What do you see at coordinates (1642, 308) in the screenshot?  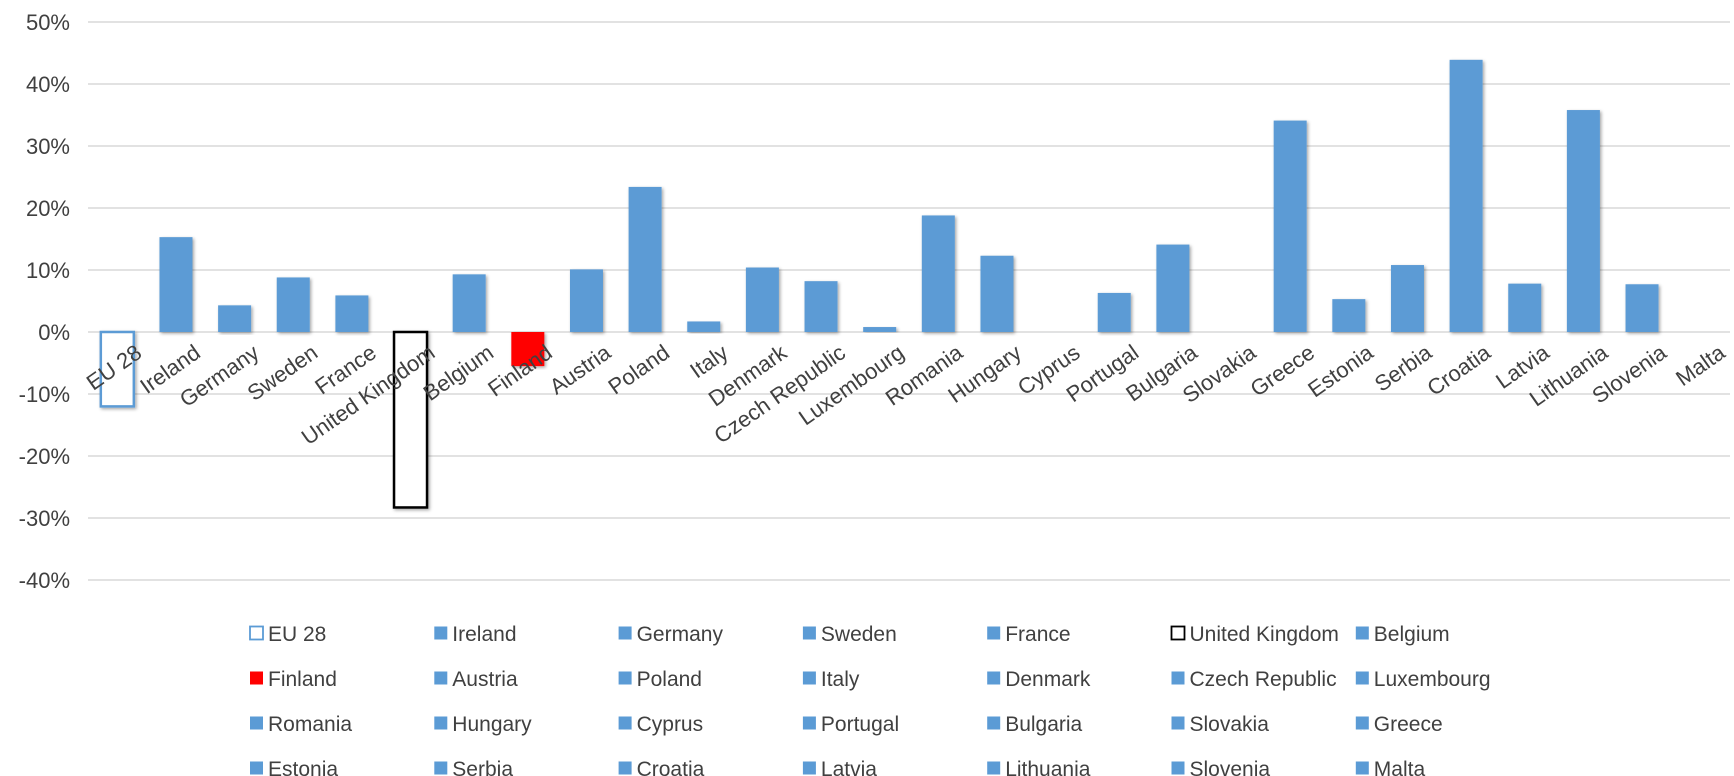 I see `bar-slovenia` at bounding box center [1642, 308].